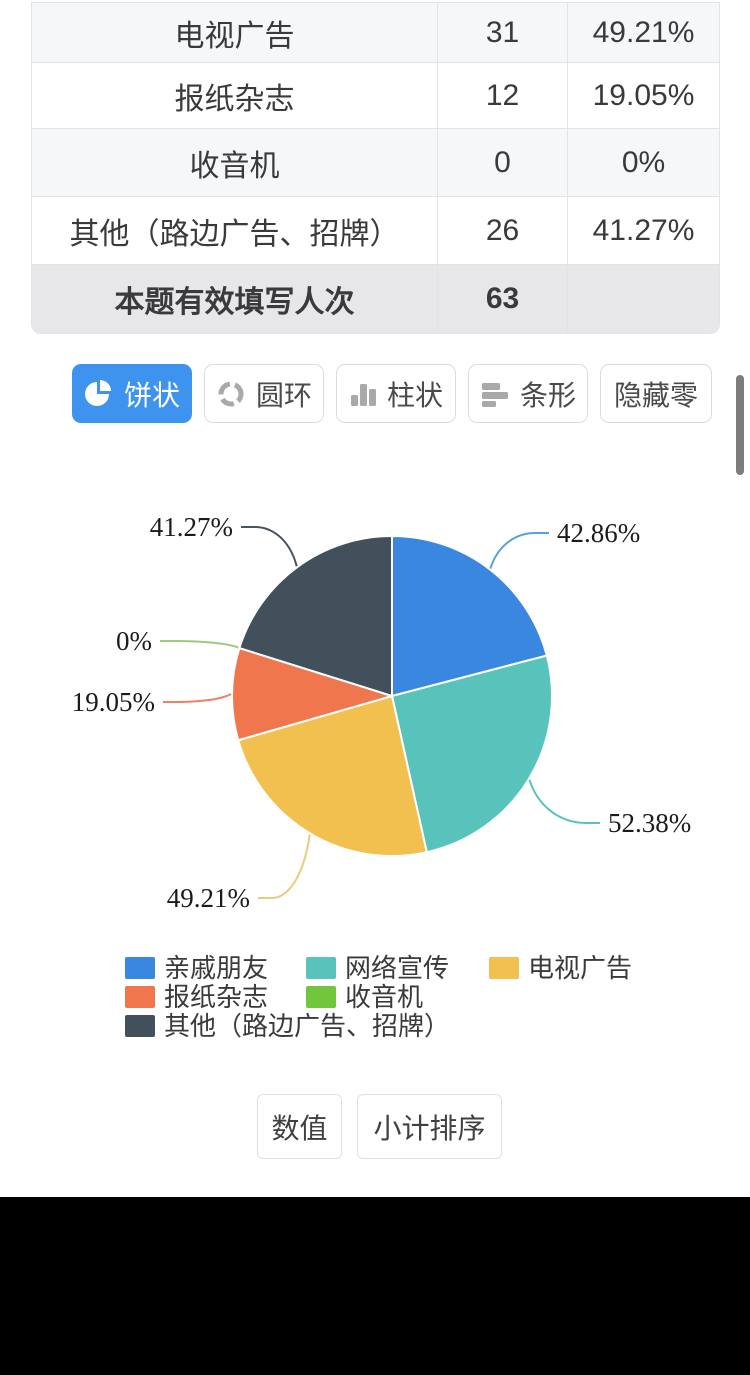 This screenshot has height=1375, width=750. I want to click on legend-item-2: 电视广告, so click(561, 968).